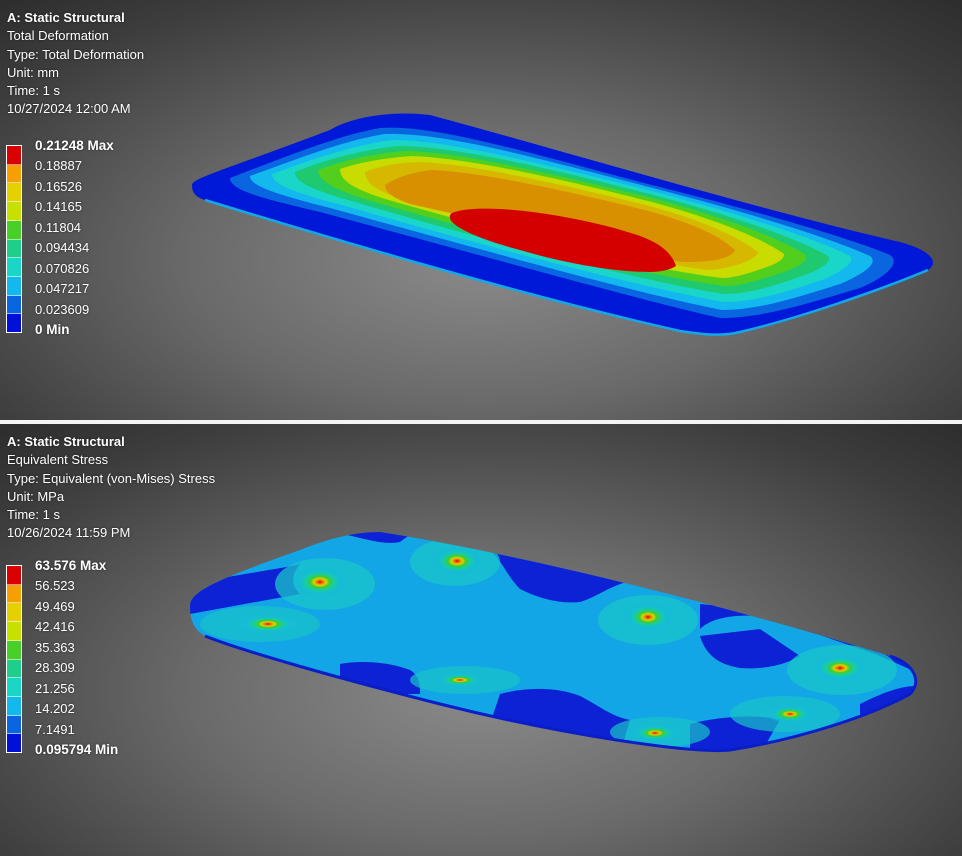  What do you see at coordinates (62, 247) in the screenshot?
I see `legend-label: 0.094434` at bounding box center [62, 247].